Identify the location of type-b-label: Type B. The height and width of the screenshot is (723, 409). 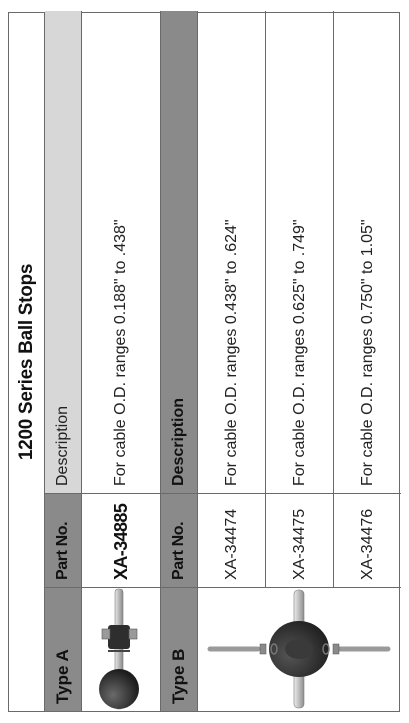
(179, 649).